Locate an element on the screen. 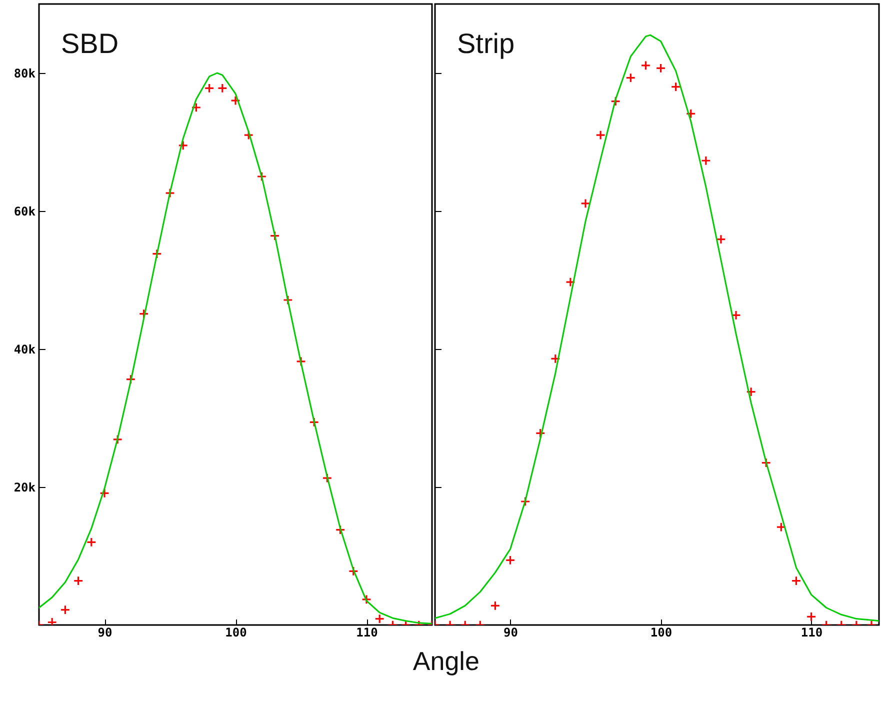  text: Strip is located at coordinates (486, 43).